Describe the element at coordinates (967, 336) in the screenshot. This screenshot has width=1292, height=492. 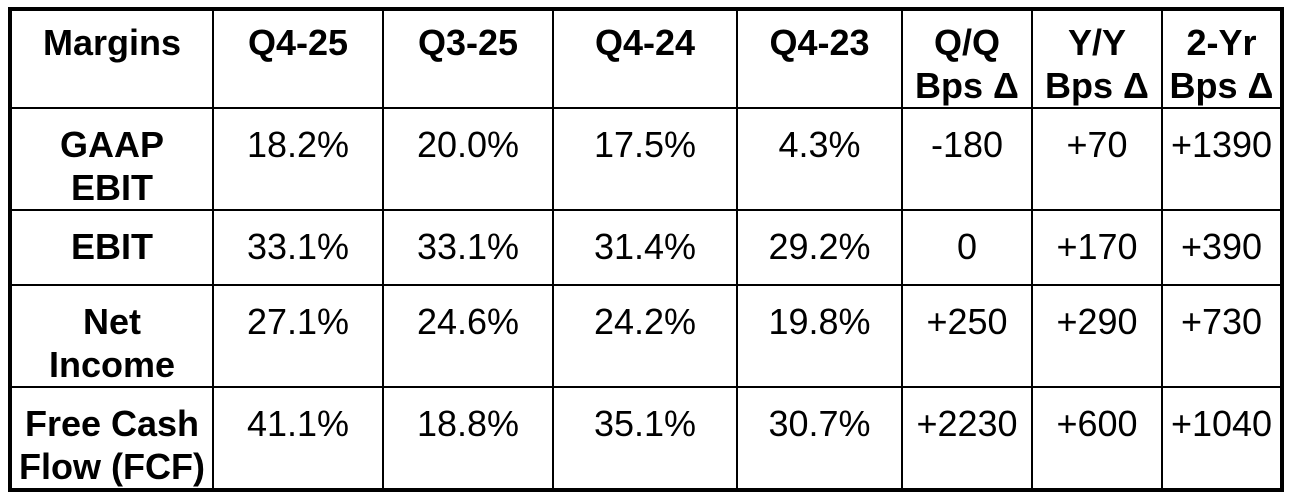
I see `cell-value: +250` at that location.